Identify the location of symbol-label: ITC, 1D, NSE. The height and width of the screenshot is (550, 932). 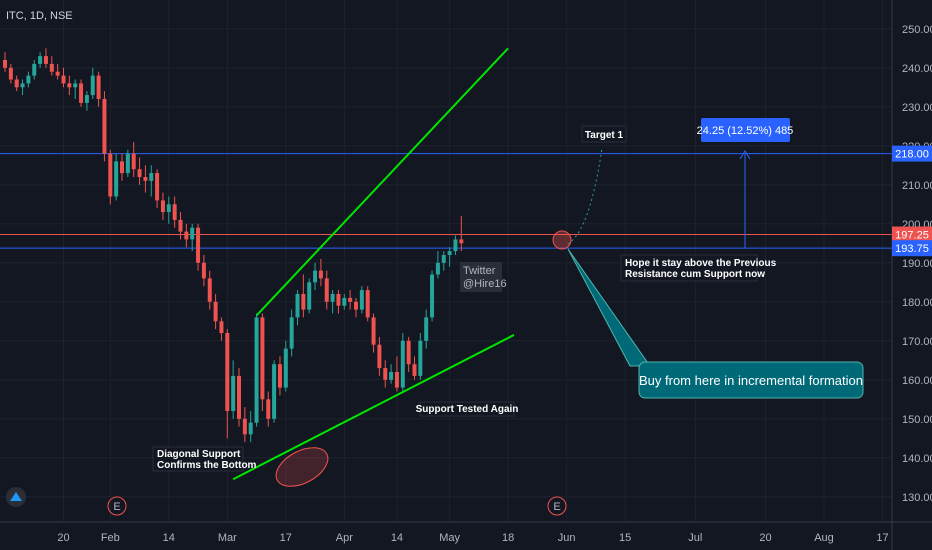
(39, 16).